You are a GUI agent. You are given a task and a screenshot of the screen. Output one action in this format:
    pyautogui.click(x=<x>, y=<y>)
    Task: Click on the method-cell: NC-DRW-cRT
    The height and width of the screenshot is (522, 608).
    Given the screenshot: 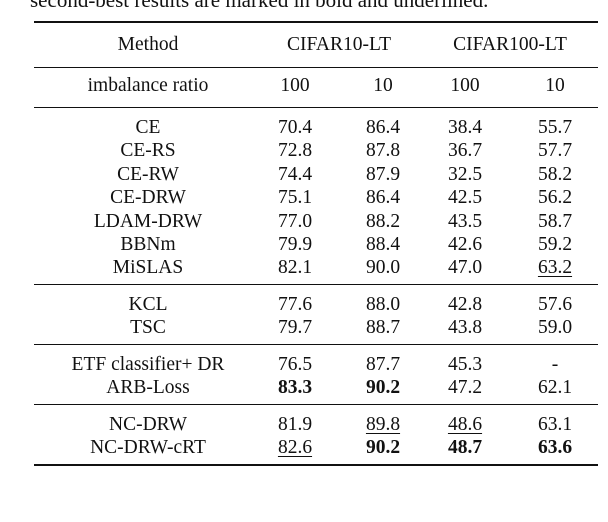 What is the action you would take?
    pyautogui.click(x=148, y=448)
    